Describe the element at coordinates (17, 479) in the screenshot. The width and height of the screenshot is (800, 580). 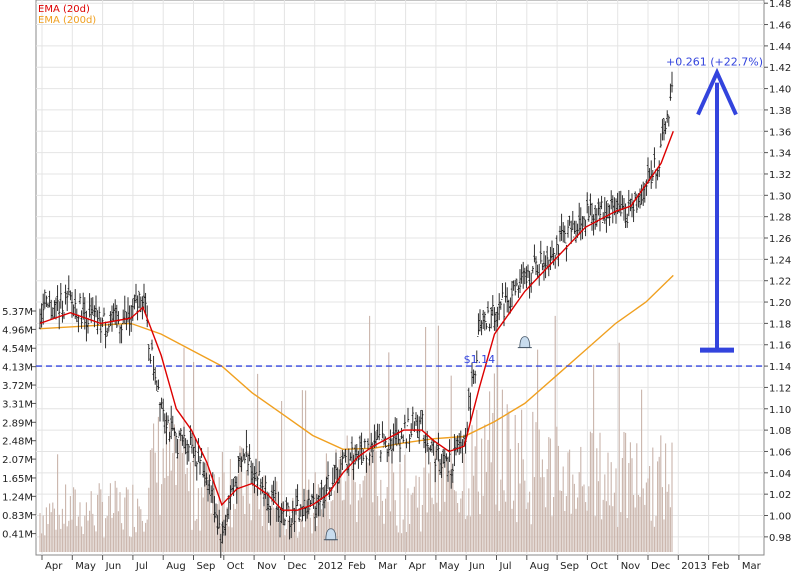
I see `volume-tick-label: 1.65M` at that location.